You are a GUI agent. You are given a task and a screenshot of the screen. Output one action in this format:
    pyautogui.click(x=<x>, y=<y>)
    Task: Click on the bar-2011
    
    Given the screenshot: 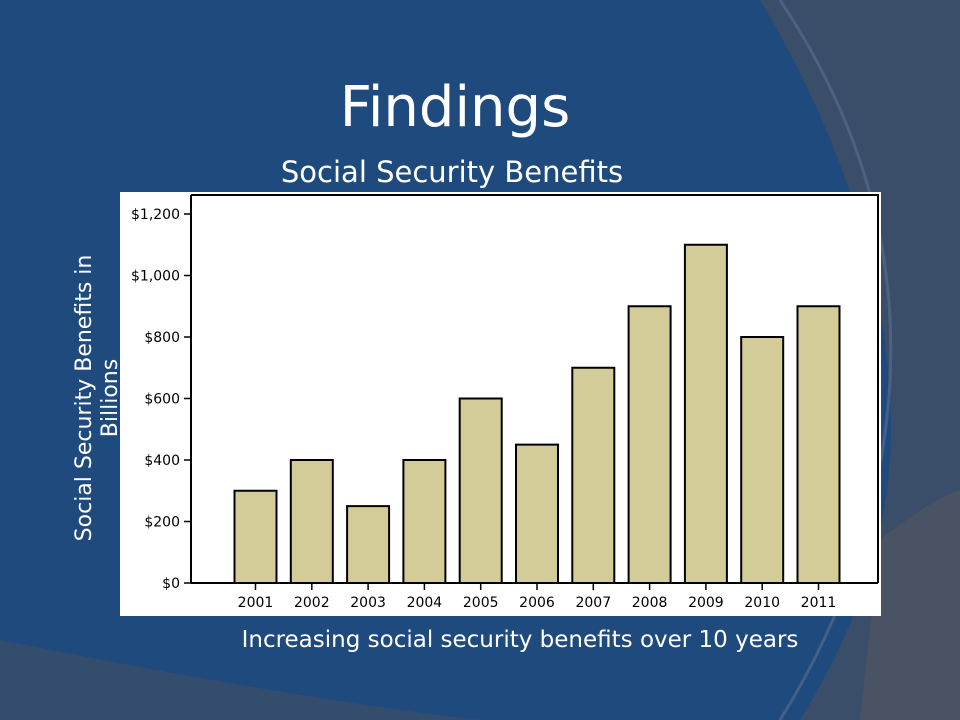 What is the action you would take?
    pyautogui.click(x=818, y=444)
    